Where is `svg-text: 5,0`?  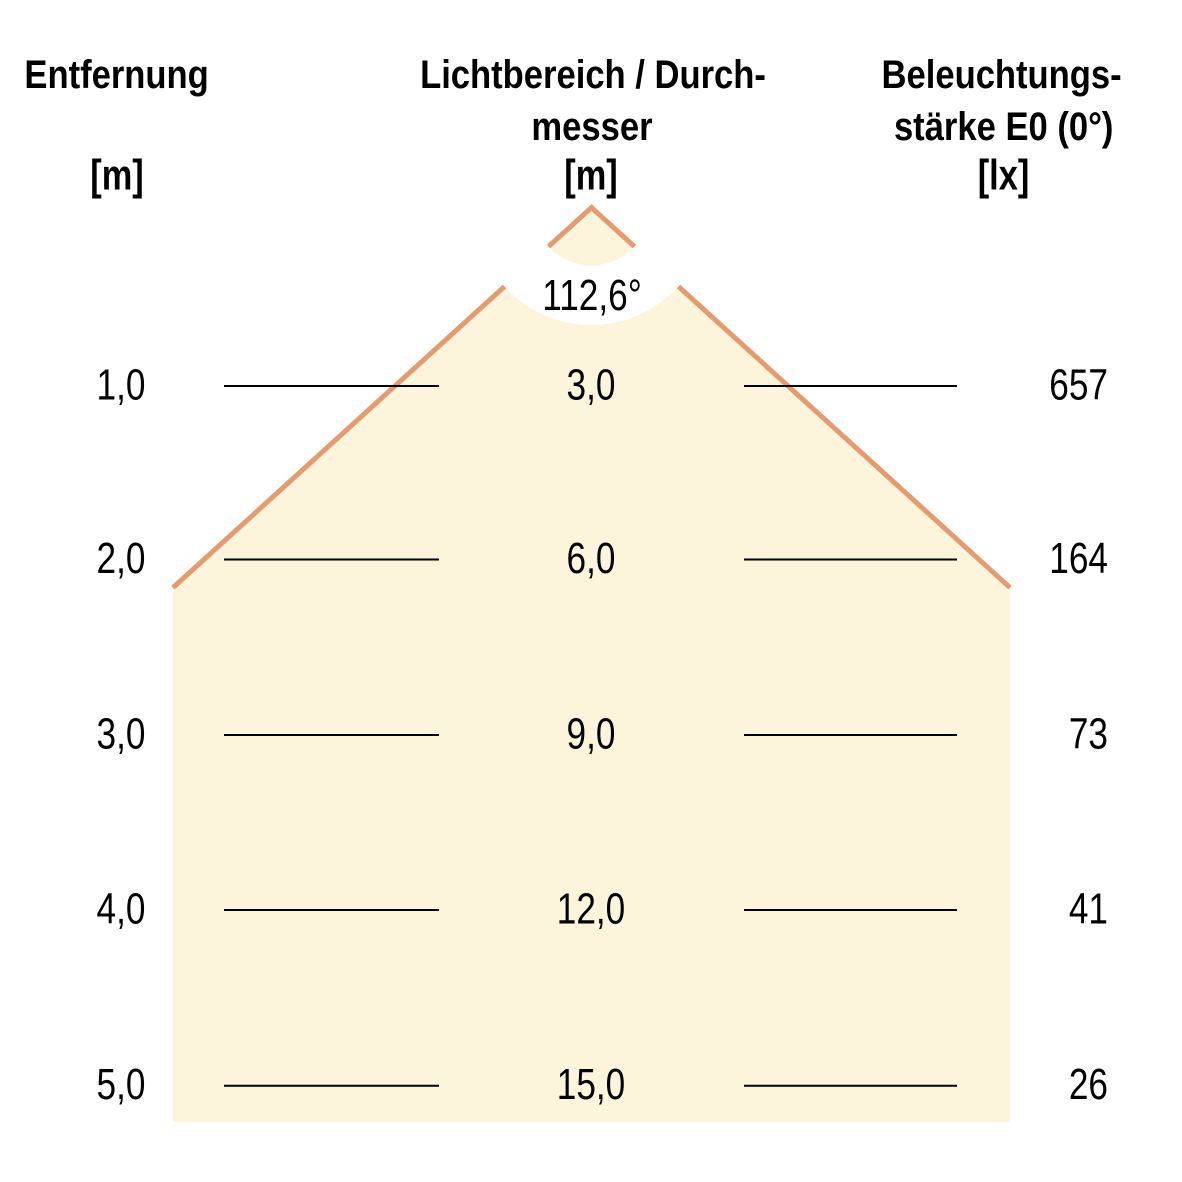
svg-text: 5,0 is located at coordinates (121, 1085).